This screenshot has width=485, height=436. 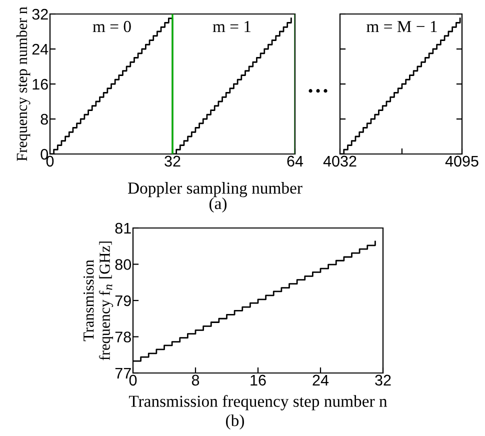 What do you see at coordinates (123, 373) in the screenshot?
I see `y-tick-label: 77` at bounding box center [123, 373].